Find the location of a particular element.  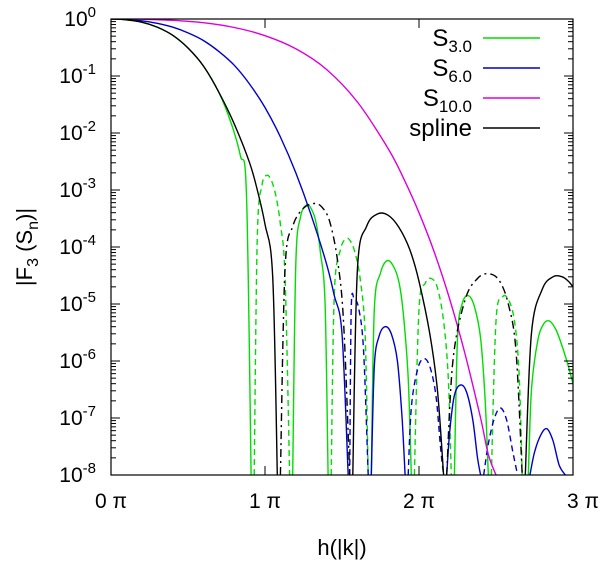

y-tick-label: 10⁻⁶ is located at coordinates (77, 359).